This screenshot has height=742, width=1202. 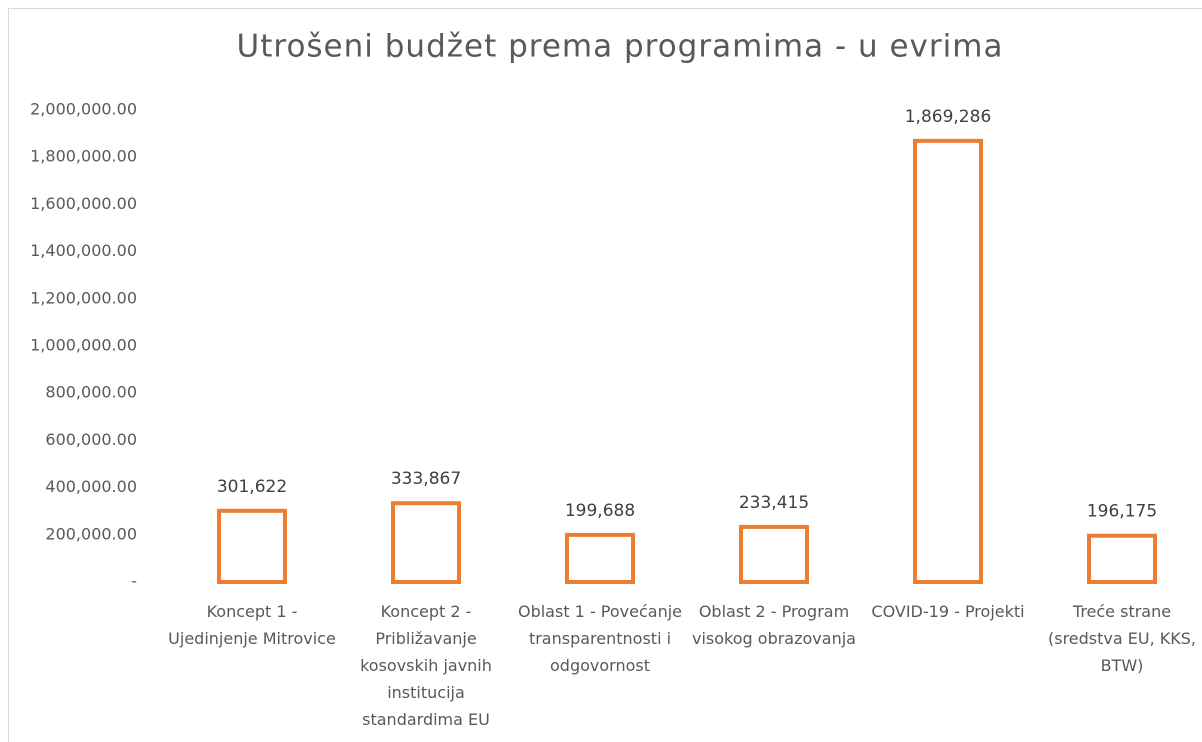 What do you see at coordinates (948, 611) in the screenshot?
I see `x-tick-label: COVID-19 - Projekti` at bounding box center [948, 611].